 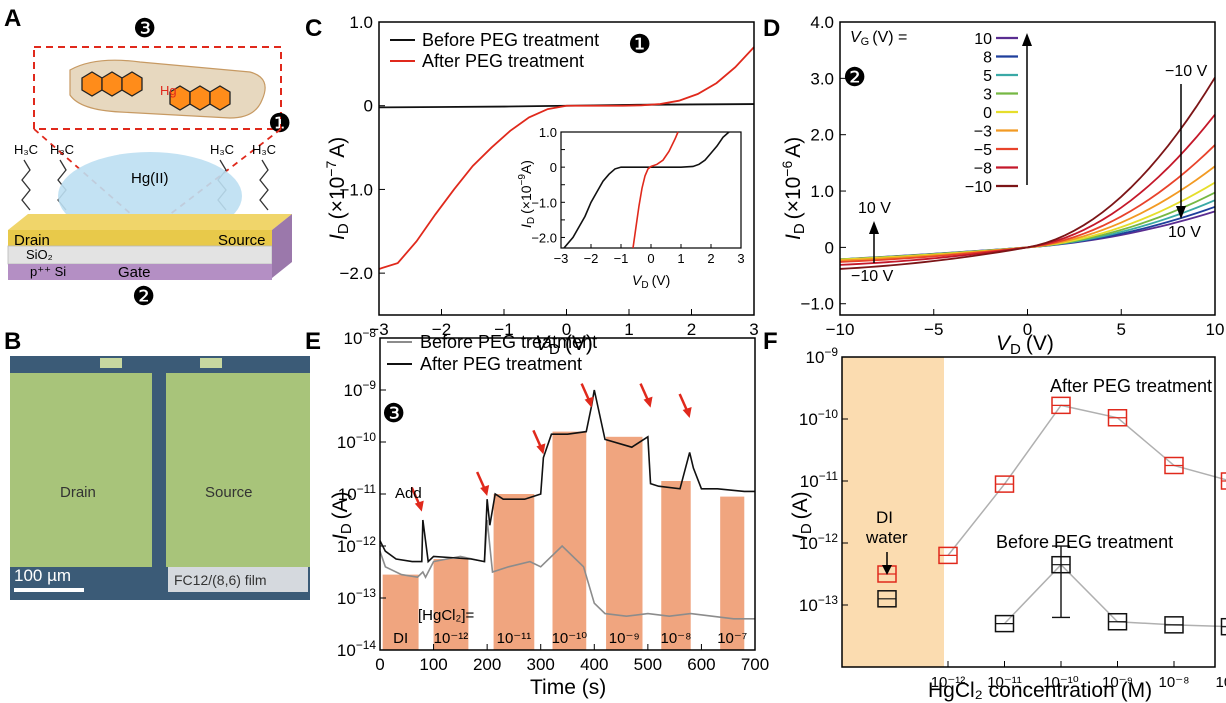 I want to click on panel-a: A ❸ Hg ❶ H₃C H₃C H₃C H₃C Hg(II), so click(x=148, y=158).